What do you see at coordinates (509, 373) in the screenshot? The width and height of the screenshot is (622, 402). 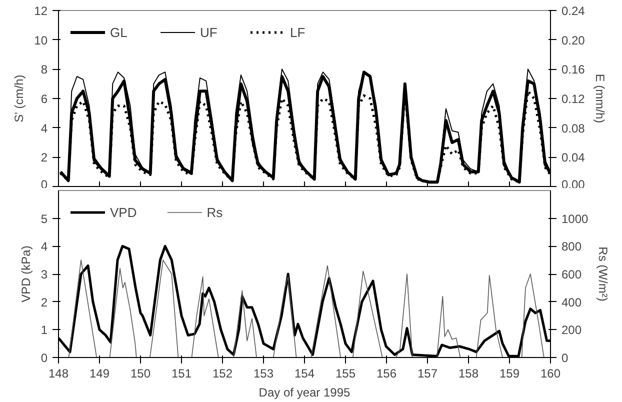 I see `x-tick-label: 159` at bounding box center [509, 373].